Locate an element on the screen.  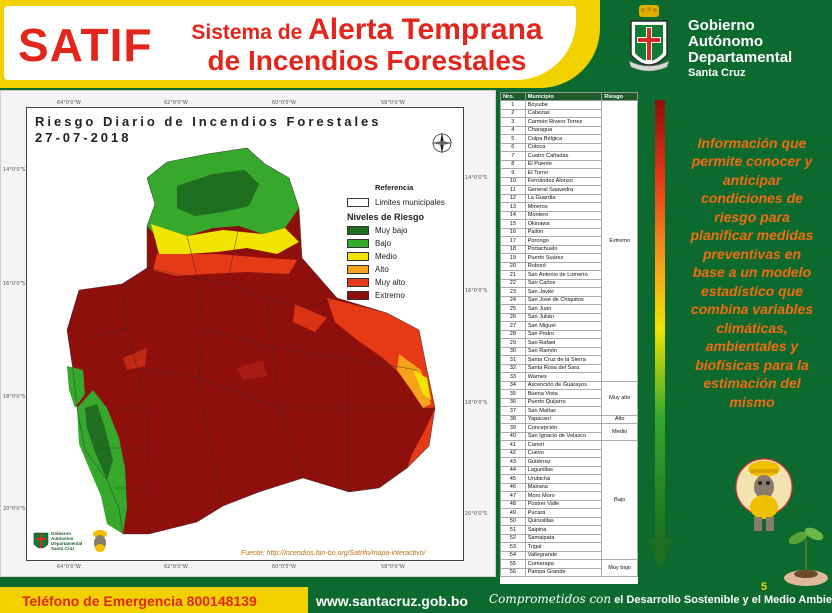
gobierno-crest-icon is located at coordinates (649, 38).